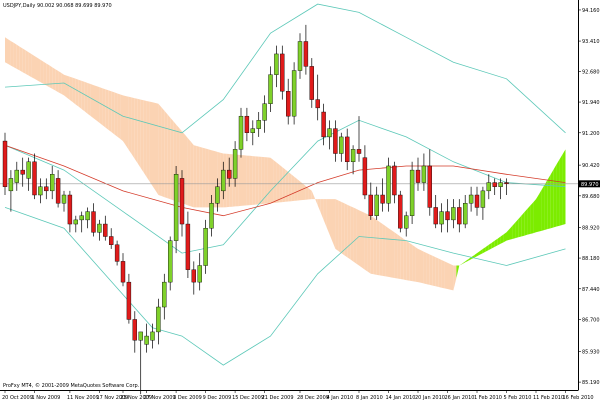 This screenshot has width=600, height=404. I want to click on y-tick-label: 91.940, so click(591, 103).